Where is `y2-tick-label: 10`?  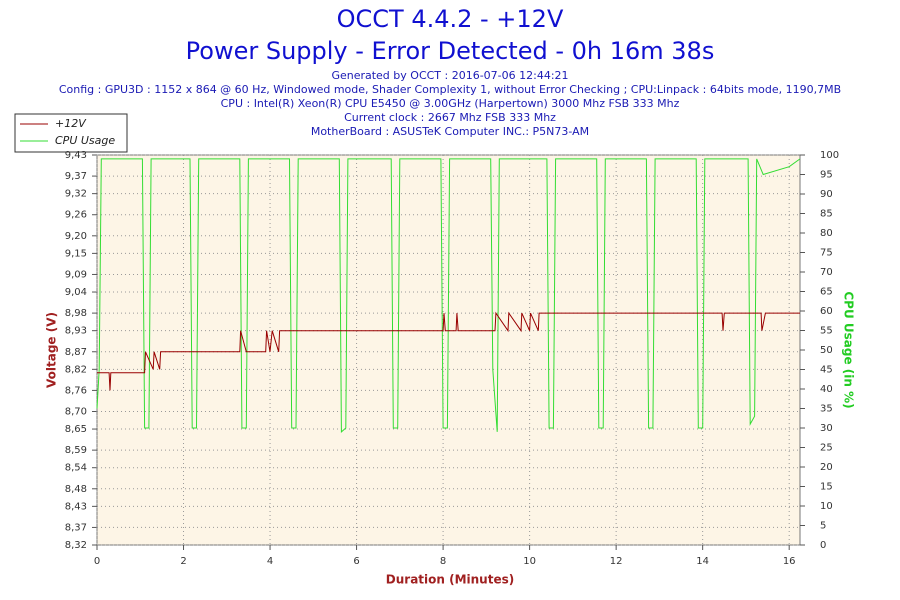 y2-tick-label: 10 is located at coordinates (826, 506).